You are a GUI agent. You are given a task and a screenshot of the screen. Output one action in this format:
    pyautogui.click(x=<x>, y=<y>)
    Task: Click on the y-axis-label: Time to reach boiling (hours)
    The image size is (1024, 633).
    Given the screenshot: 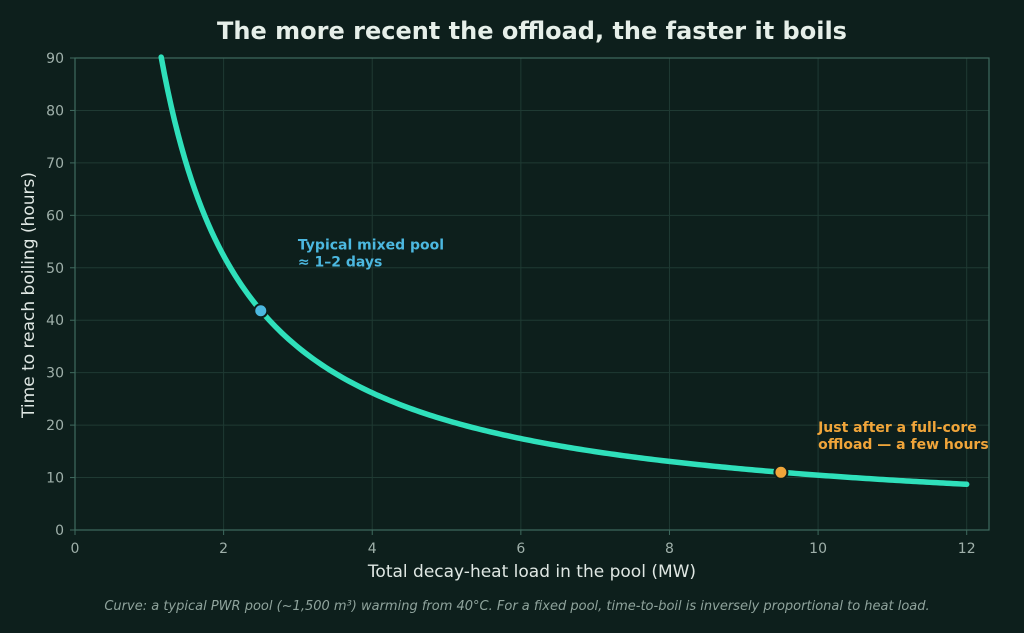 What is the action you would take?
    pyautogui.click(x=29, y=295)
    